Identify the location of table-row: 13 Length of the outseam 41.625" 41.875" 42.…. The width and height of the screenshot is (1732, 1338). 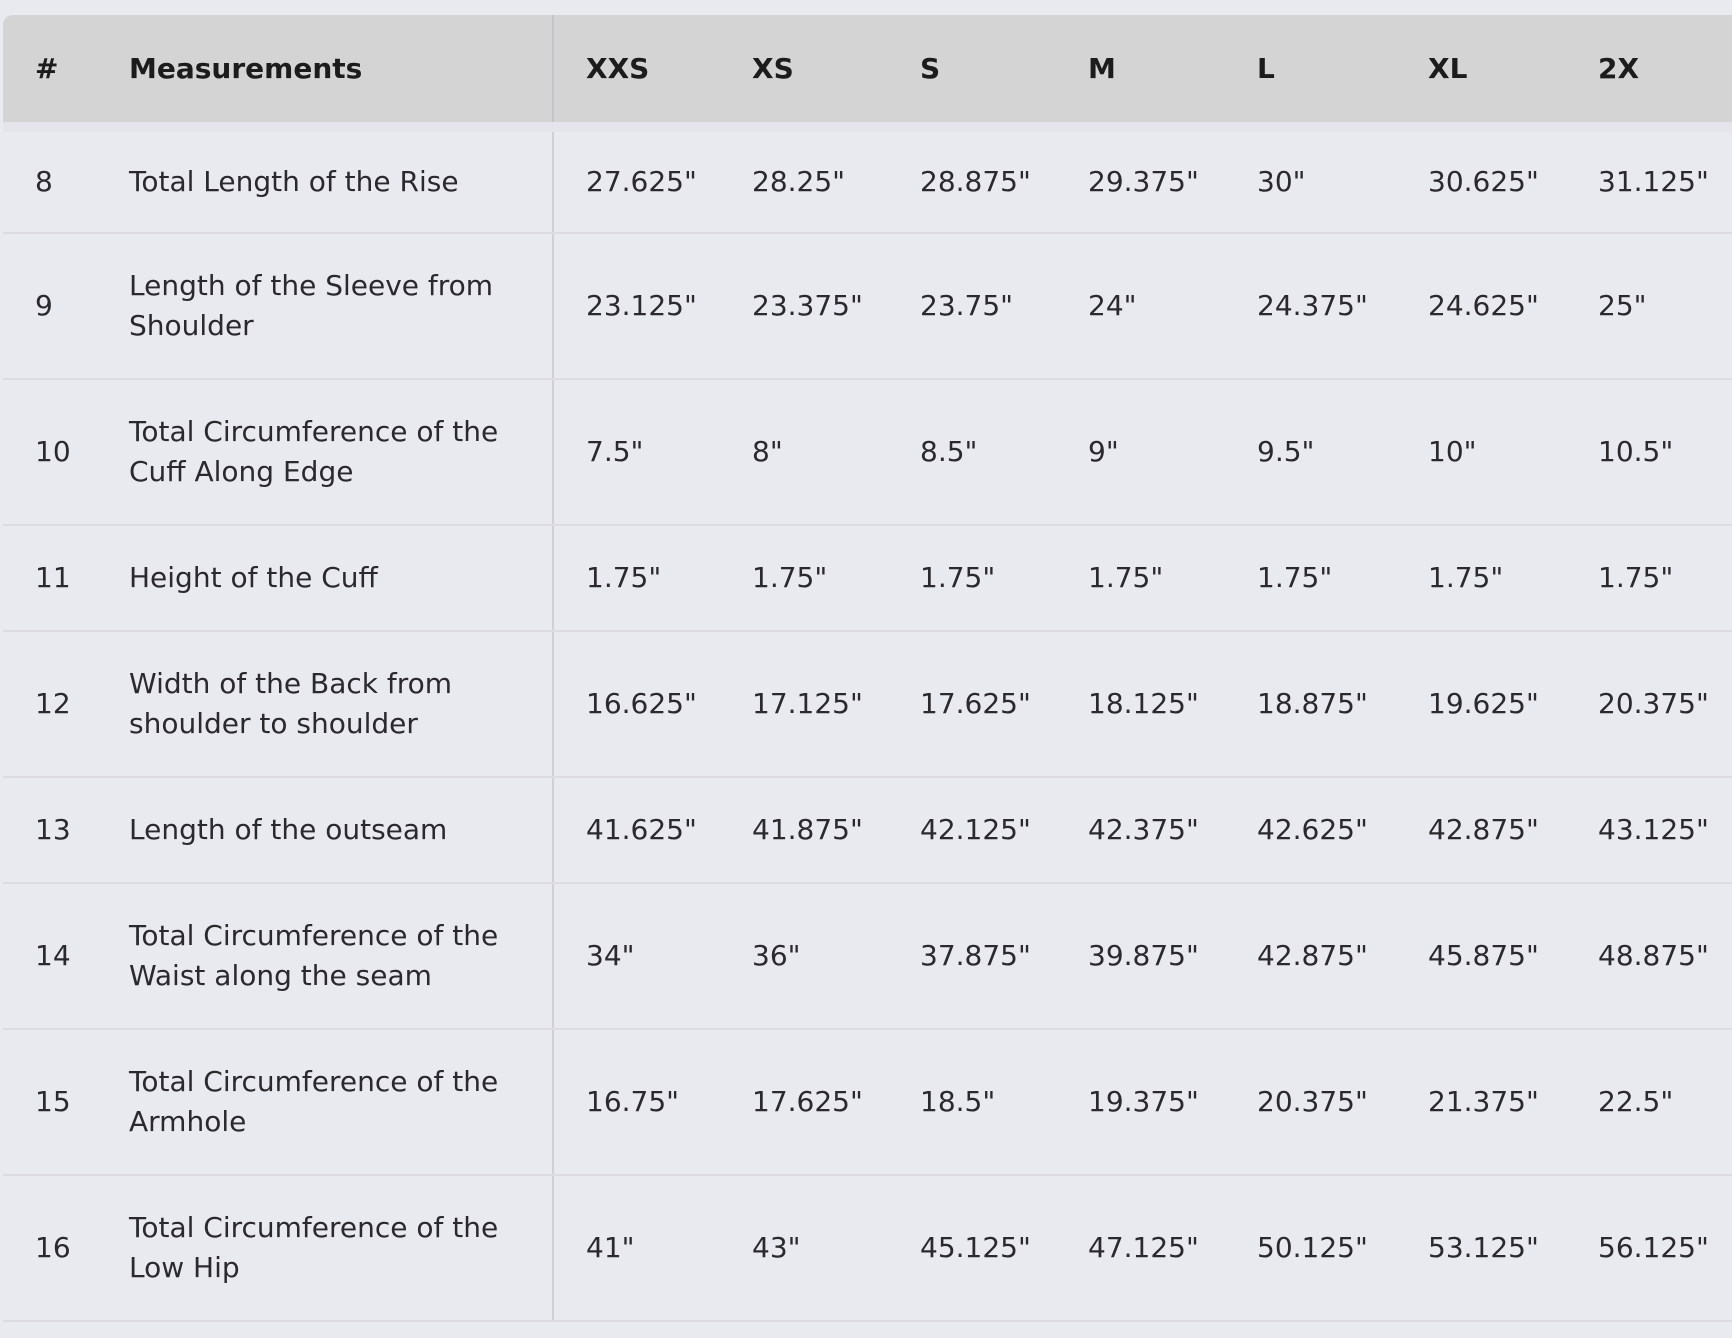
(867, 830).